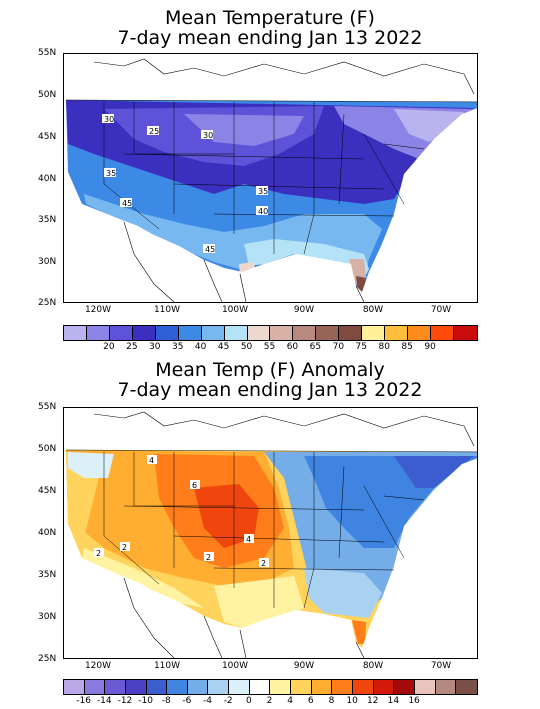  Describe the element at coordinates (338, 347) in the screenshot. I see `colorbar-label: 70` at that location.